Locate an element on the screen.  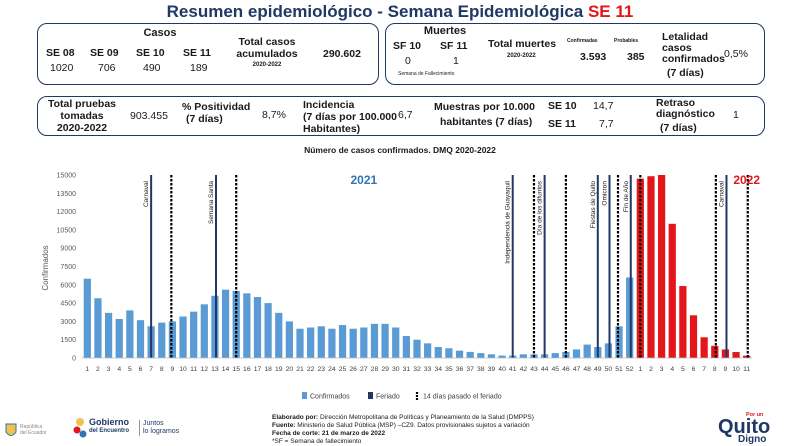
x-tick-label: 16 is located at coordinates (247, 369).